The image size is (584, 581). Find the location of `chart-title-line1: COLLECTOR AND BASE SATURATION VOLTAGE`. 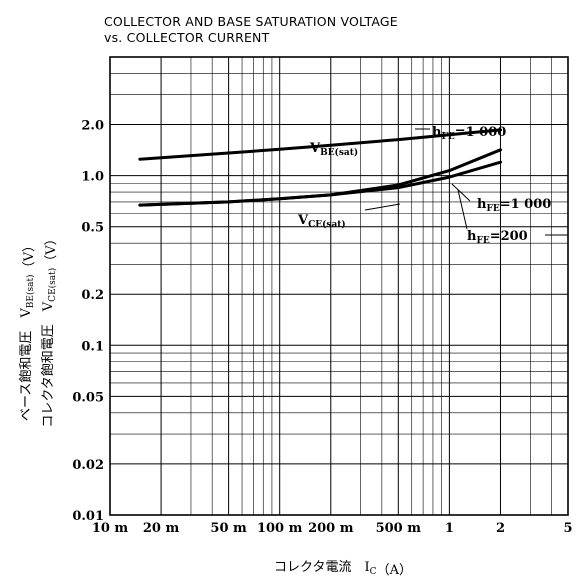

chart-title-line1: COLLECTOR AND BASE SATURATION VOLTAGE is located at coordinates (251, 21).